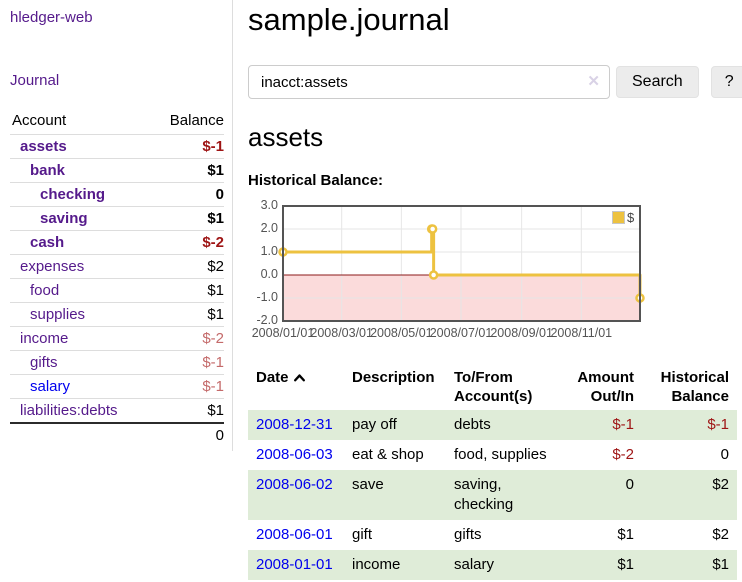 Image resolution: width=742 pixels, height=582 pixels. I want to click on register-header-accounts: To/From Account(s), so click(493, 387).